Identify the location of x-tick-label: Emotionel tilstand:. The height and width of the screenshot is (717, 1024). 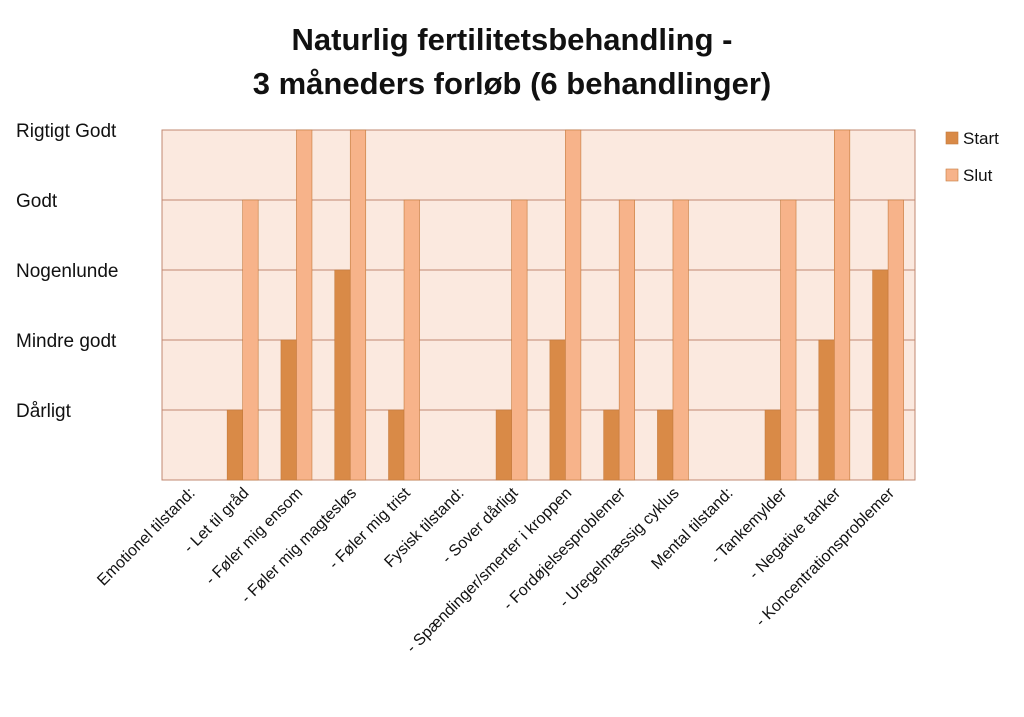
(146, 537).